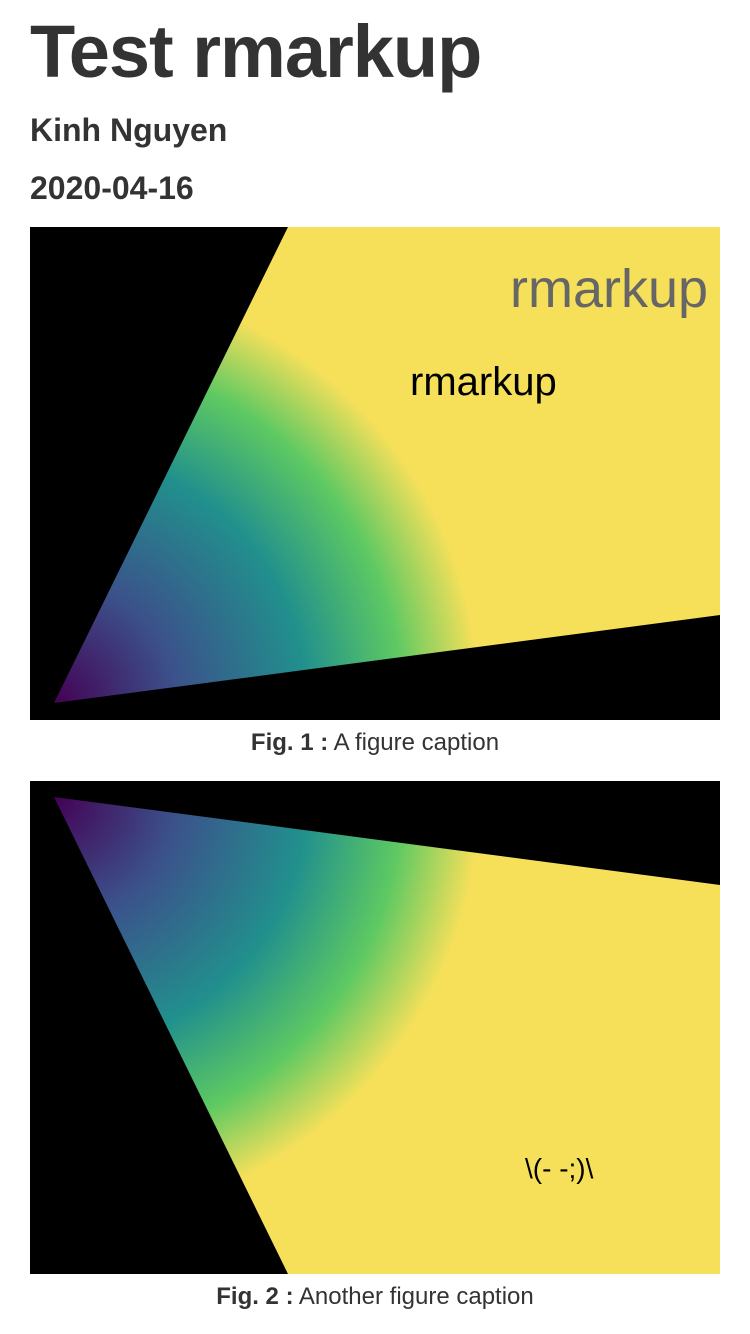  What do you see at coordinates (256, 51) in the screenshot?
I see `document-title: Test rmarkup` at bounding box center [256, 51].